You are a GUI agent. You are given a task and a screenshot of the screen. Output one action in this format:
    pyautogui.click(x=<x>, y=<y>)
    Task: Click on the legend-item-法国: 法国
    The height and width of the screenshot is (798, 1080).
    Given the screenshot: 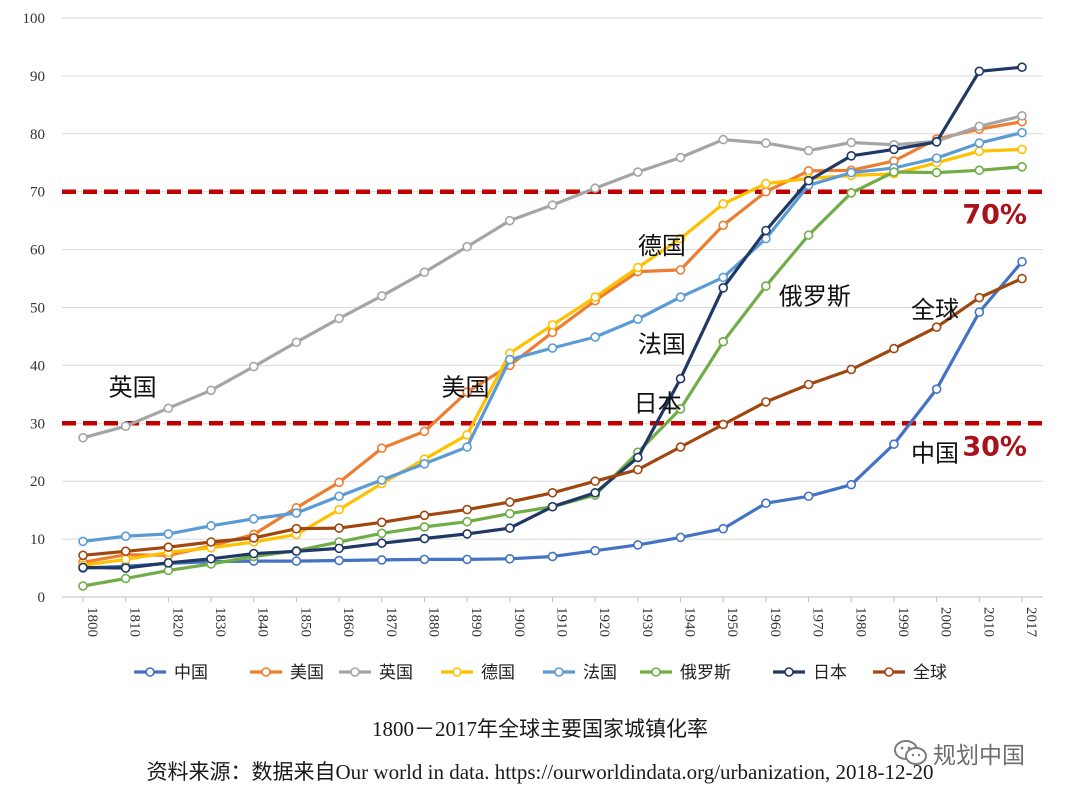 What is the action you would take?
    pyautogui.click(x=580, y=673)
    